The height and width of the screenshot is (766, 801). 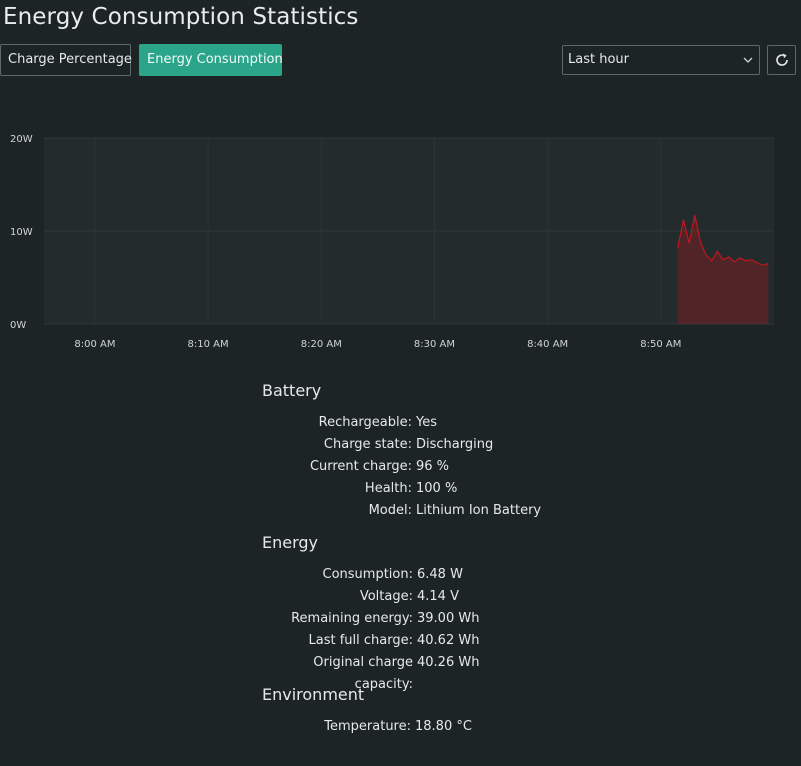 I want to click on refresh-icon, so click(x=782, y=59).